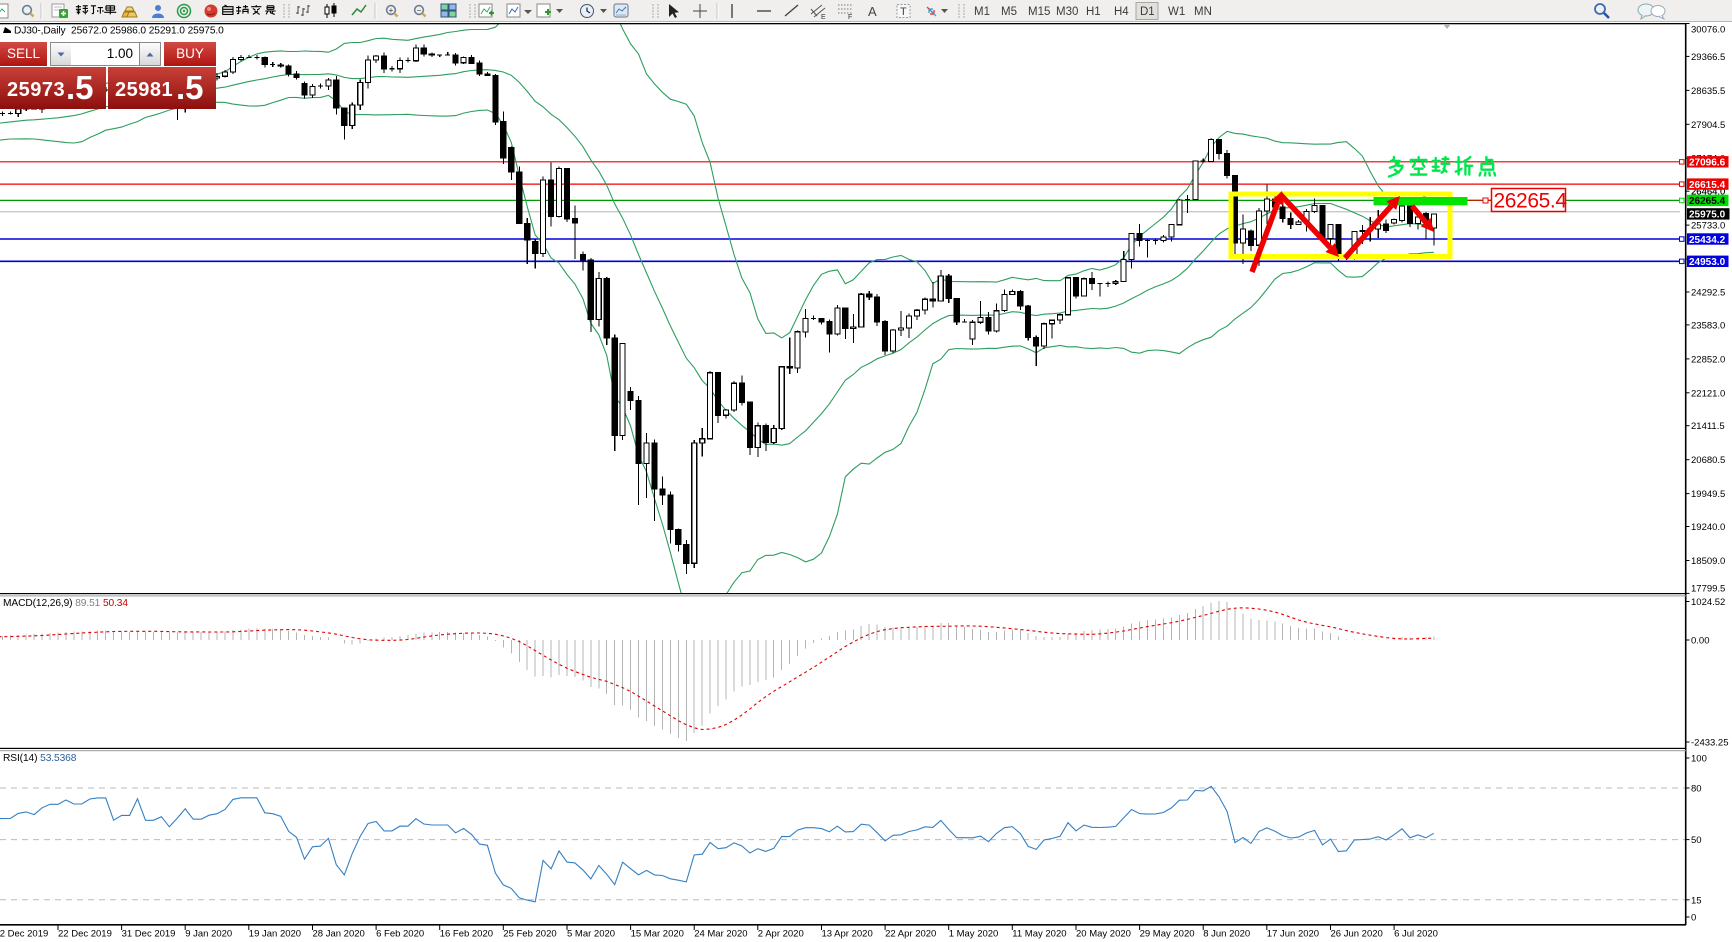  What do you see at coordinates (1693, 918) in the screenshot?
I see `svg-text: 0` at bounding box center [1693, 918].